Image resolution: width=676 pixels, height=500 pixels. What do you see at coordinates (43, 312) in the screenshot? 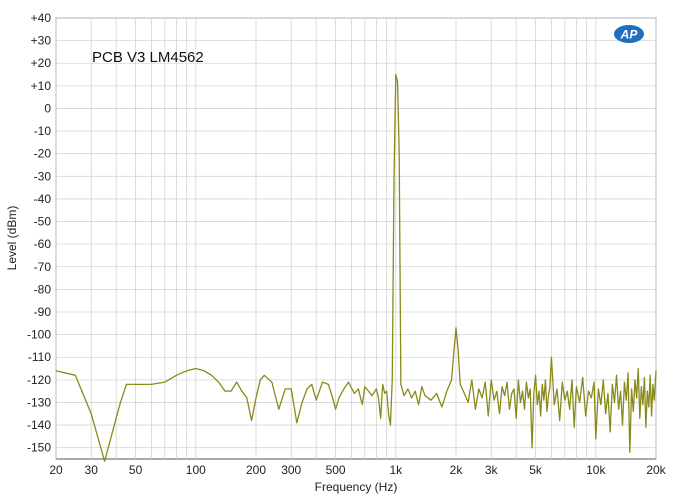
I see `y-tick-label: -90` at bounding box center [43, 312].